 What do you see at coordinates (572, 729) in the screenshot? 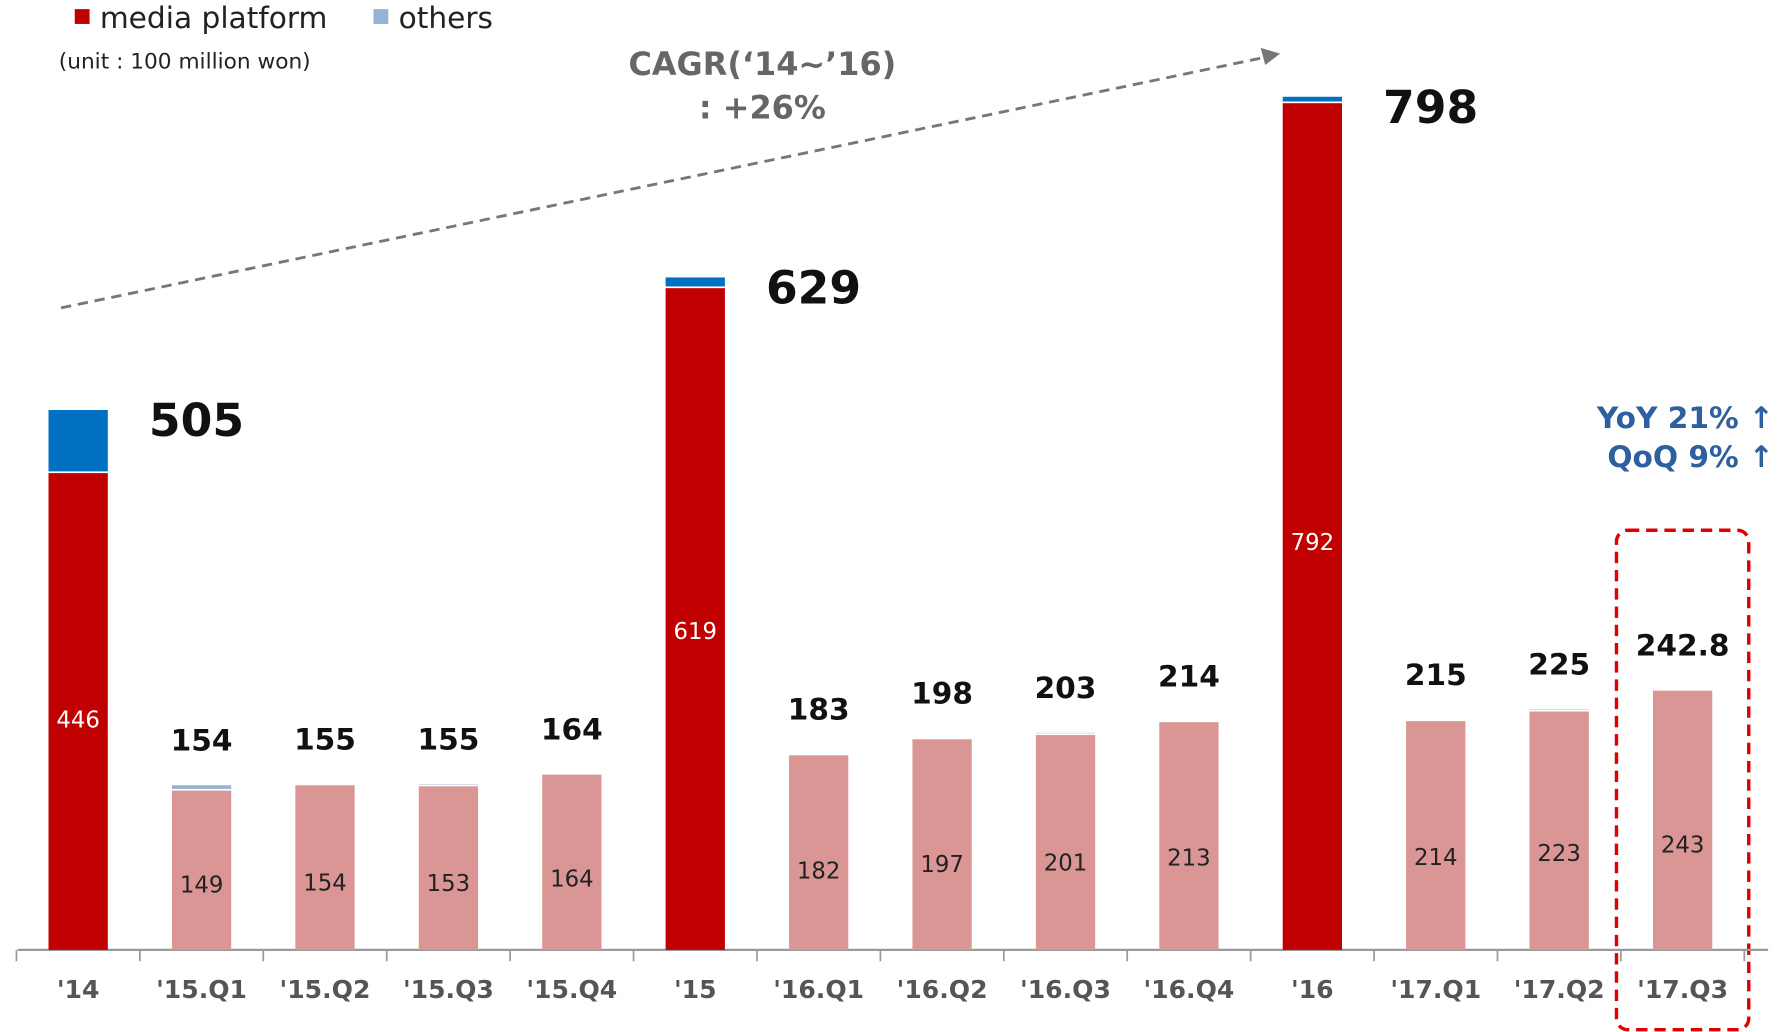
I see `total-label: 164` at bounding box center [572, 729].